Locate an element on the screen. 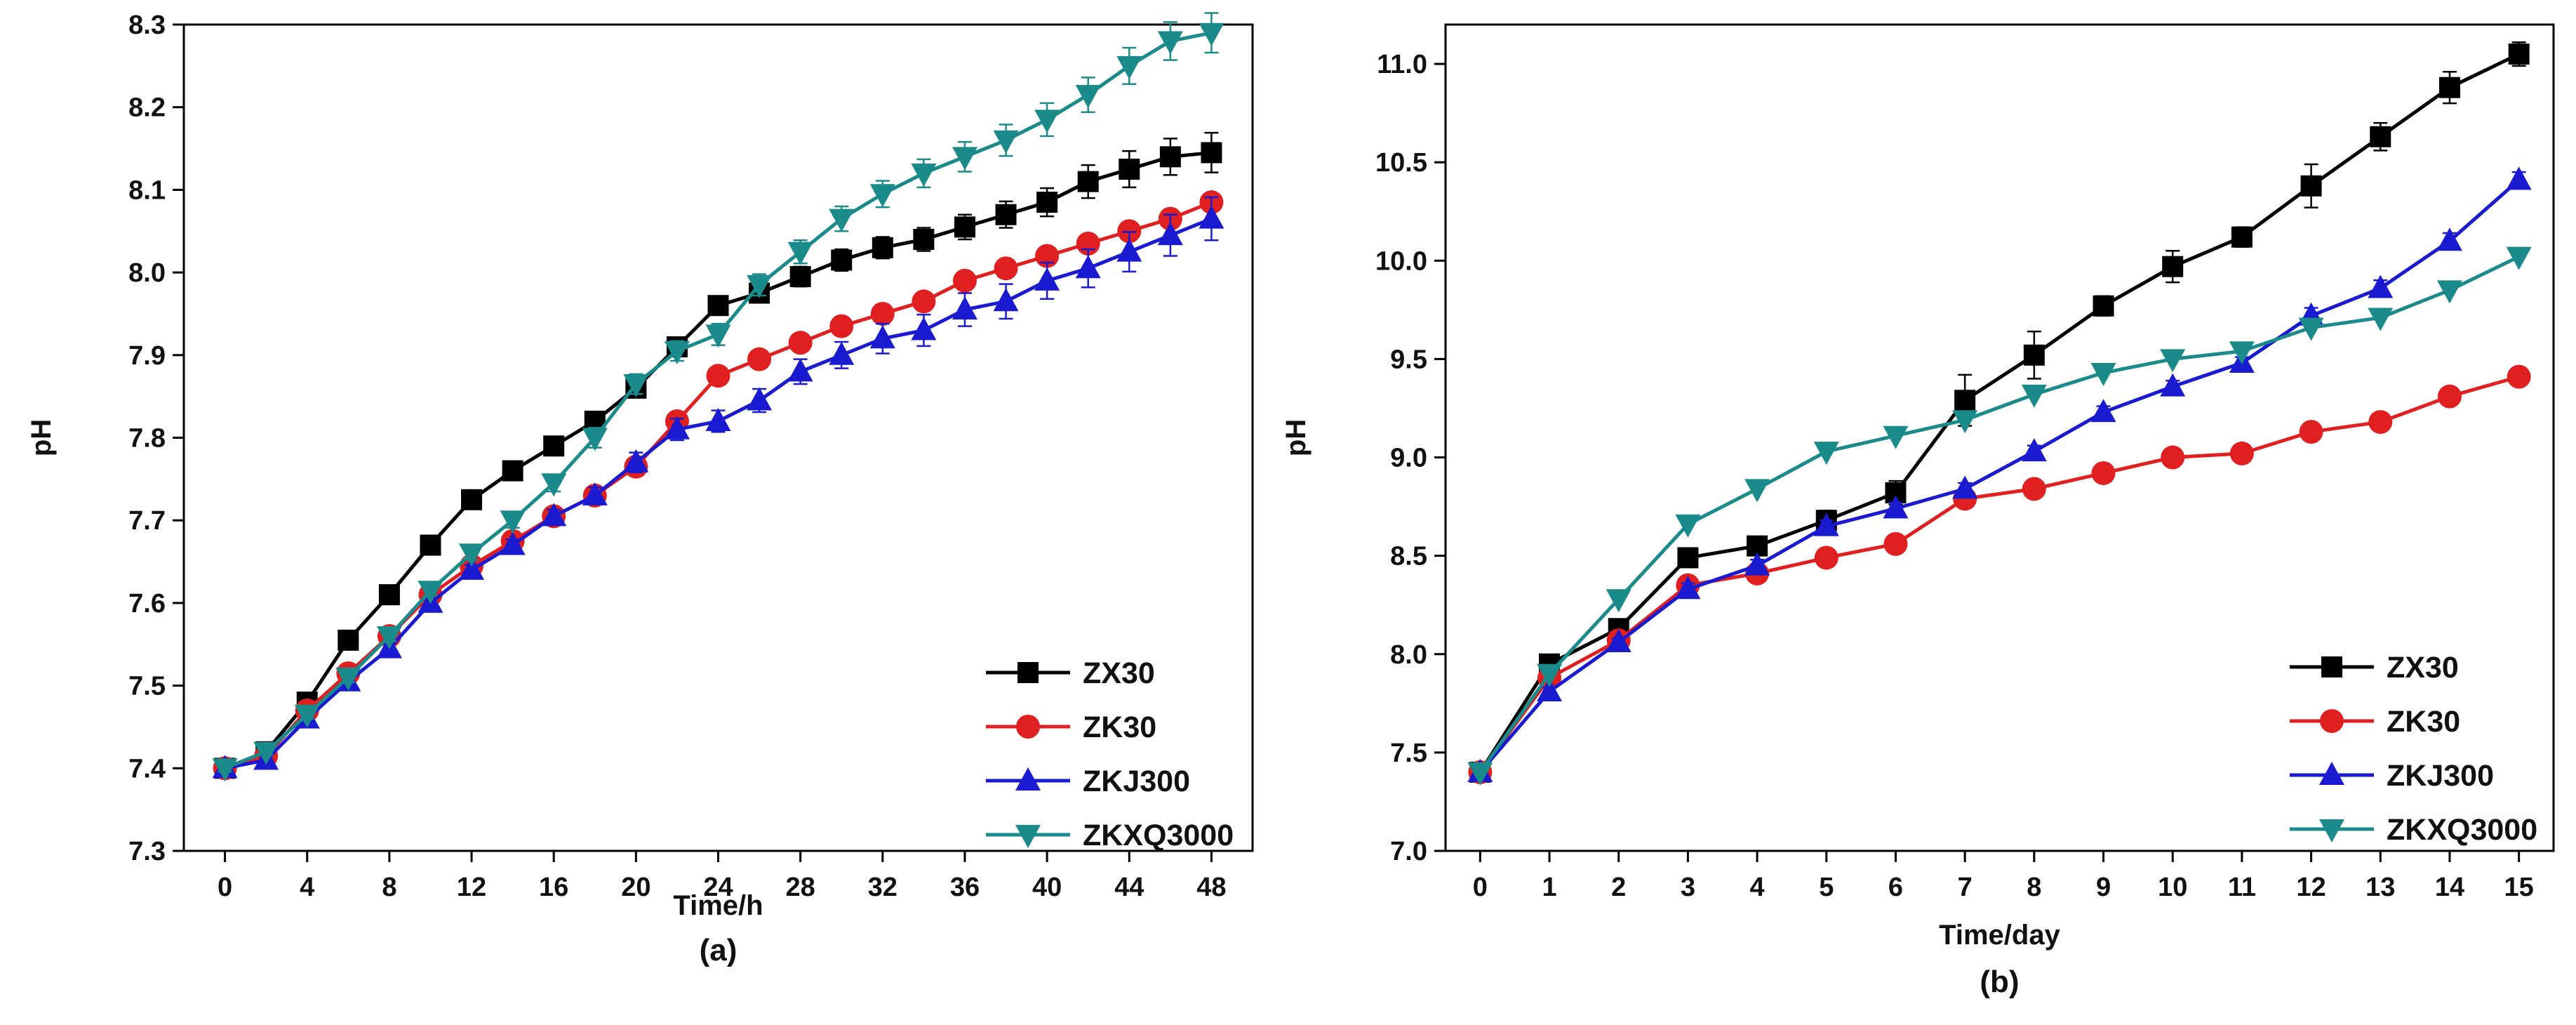 This screenshot has width=2576, height=1025. x-tick-label: 15 is located at coordinates (2519, 887).